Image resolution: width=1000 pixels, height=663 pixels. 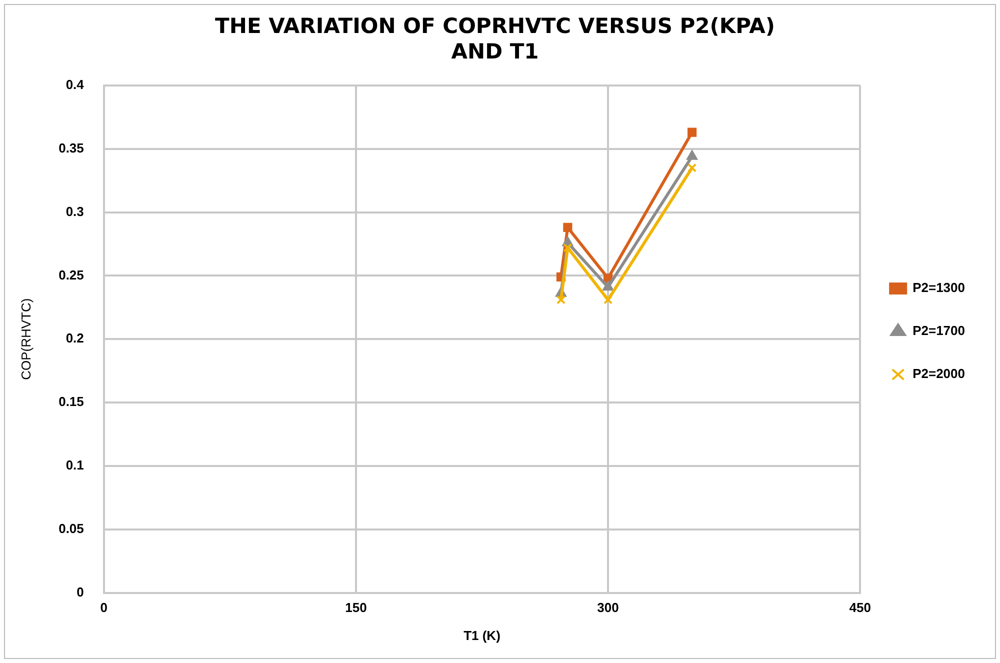 What do you see at coordinates (495, 26) in the screenshot?
I see `text: THE VARIATION OF COPRHVTC VERSUS P2(KPA)` at bounding box center [495, 26].